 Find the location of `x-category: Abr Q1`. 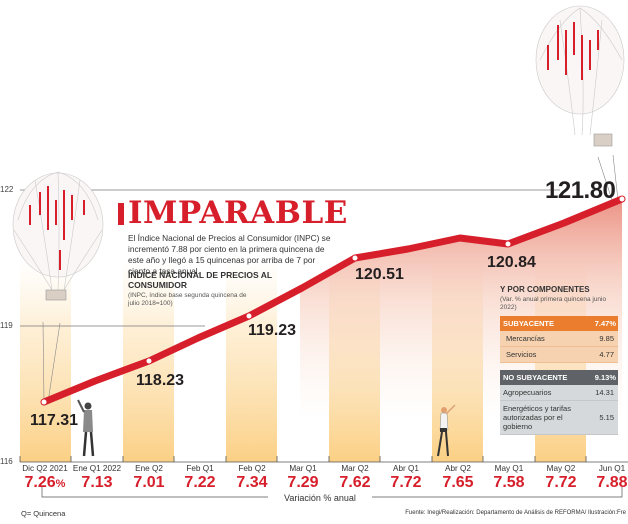

x-category: Abr Q1 is located at coordinates (406, 468).